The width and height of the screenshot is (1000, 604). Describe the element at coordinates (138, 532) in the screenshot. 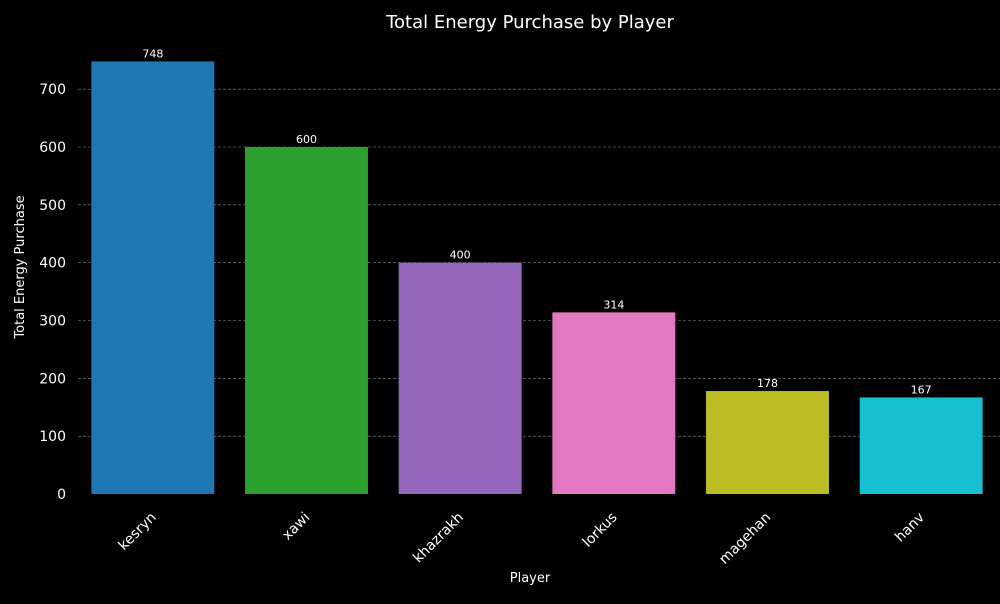

I see `x-tick-label: kesryn` at that location.